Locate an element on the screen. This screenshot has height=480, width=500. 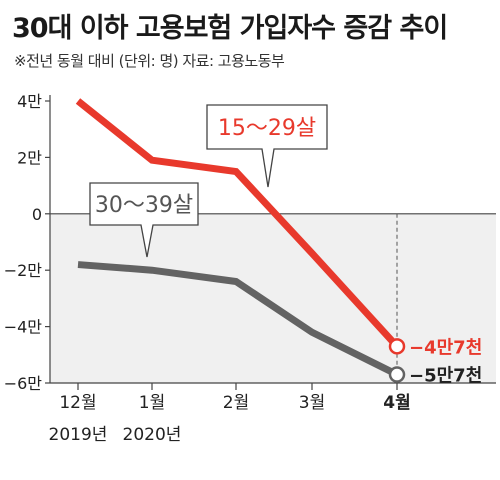
x-tick-year-label: 2019년 is located at coordinates (78, 435).